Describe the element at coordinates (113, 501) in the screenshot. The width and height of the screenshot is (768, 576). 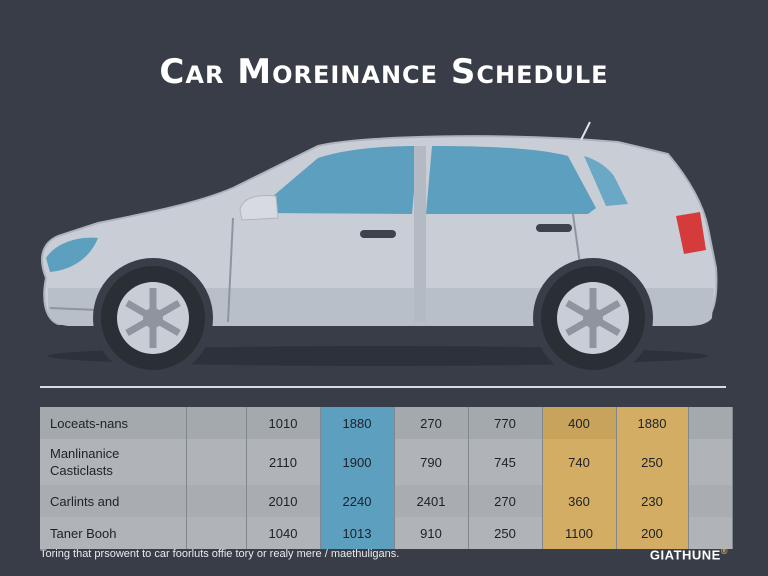
I see `row-label: Carlints and` at that location.